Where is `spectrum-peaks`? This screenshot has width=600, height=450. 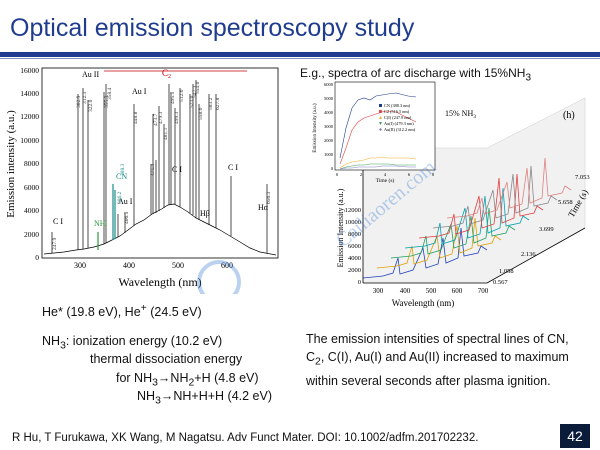
spectrum-peaks is located at coordinates (159, 166).